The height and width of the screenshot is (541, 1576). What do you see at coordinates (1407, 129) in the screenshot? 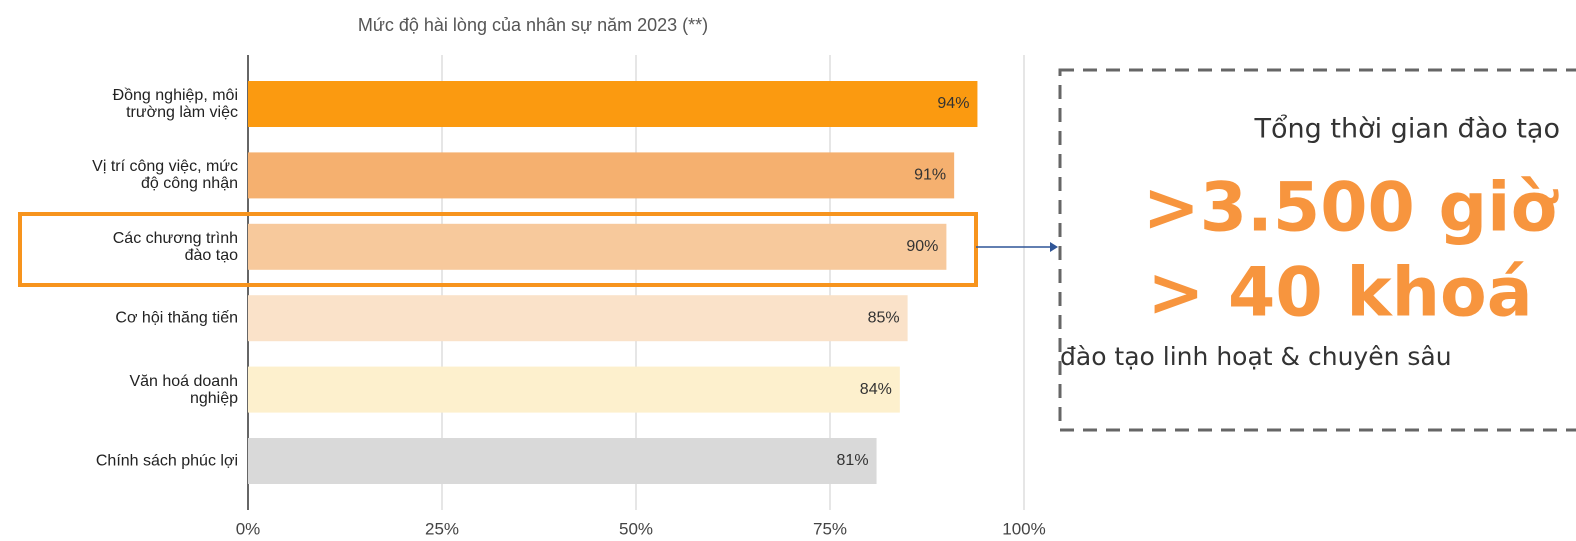
I see `callout-heading: Tổng thời gian đào tạo` at bounding box center [1407, 129].